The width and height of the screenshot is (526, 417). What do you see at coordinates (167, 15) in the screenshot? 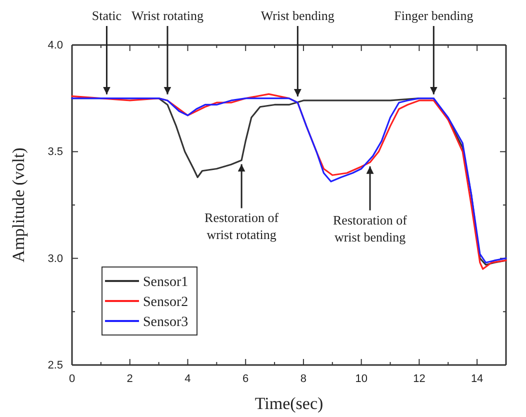
I see `annotation: Wrist rotating` at bounding box center [167, 15].